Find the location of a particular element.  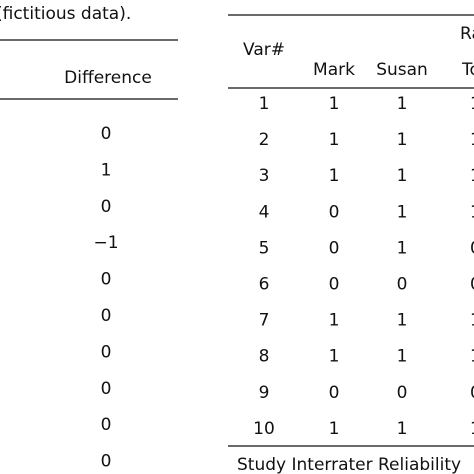

cell: −1 is located at coordinates (105, 243).